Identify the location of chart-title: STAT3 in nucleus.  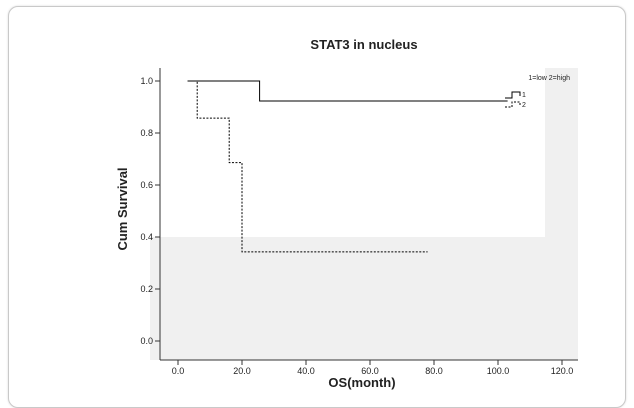
(363, 44).